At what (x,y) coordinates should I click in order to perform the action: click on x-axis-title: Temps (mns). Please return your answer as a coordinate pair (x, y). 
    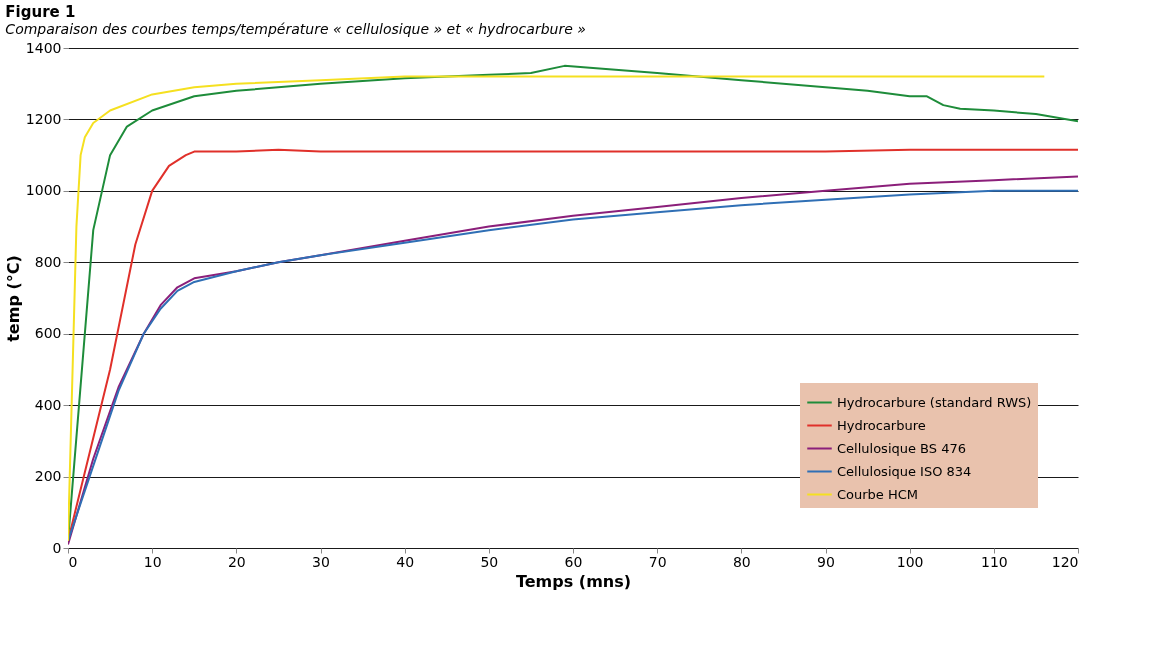
    Looking at the image, I should click on (573, 581).